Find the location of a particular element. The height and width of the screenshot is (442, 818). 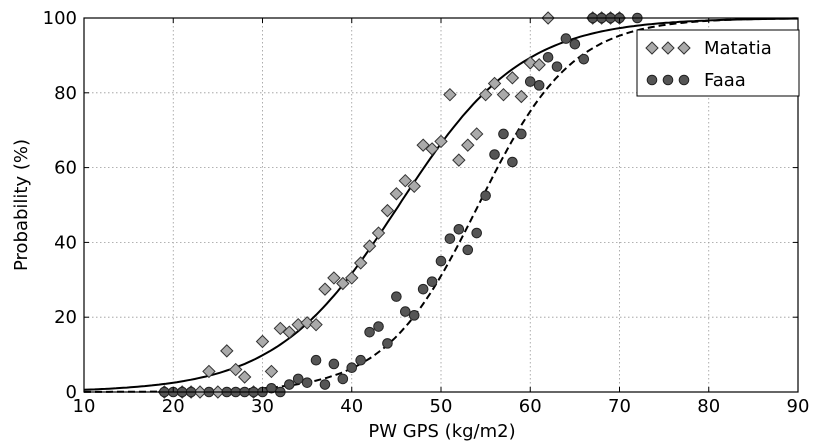

x-axis-label: PW GPS (kg/m2) is located at coordinates (441, 431).